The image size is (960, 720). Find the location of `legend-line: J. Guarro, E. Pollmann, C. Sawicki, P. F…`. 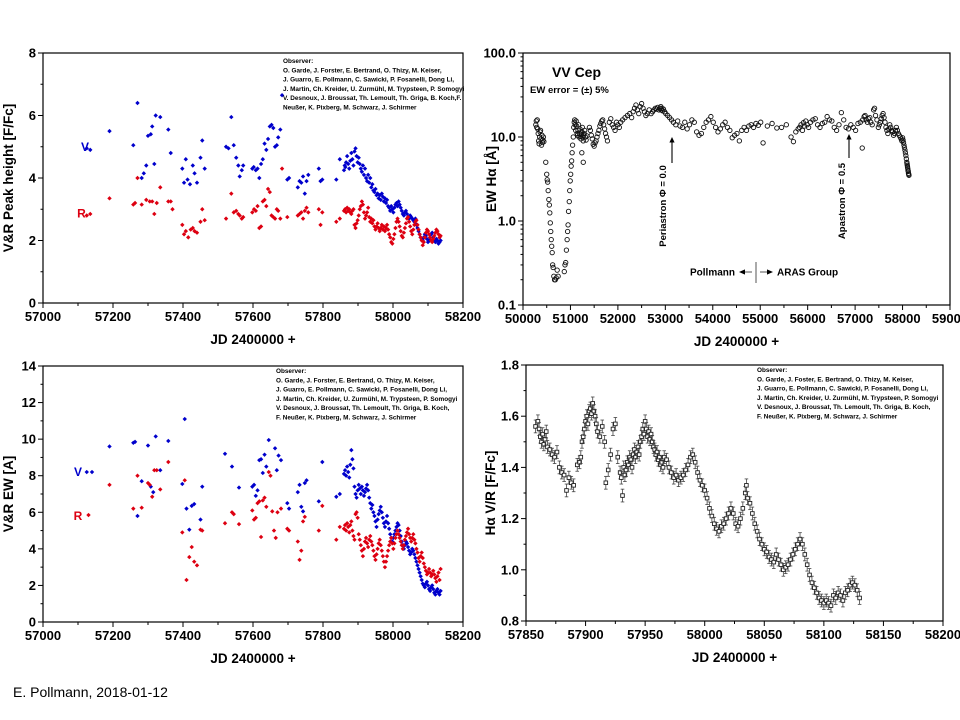

legend-line: J. Guarro, E. Pollmann, C. Sawicki, P. F… is located at coordinates (842, 389).